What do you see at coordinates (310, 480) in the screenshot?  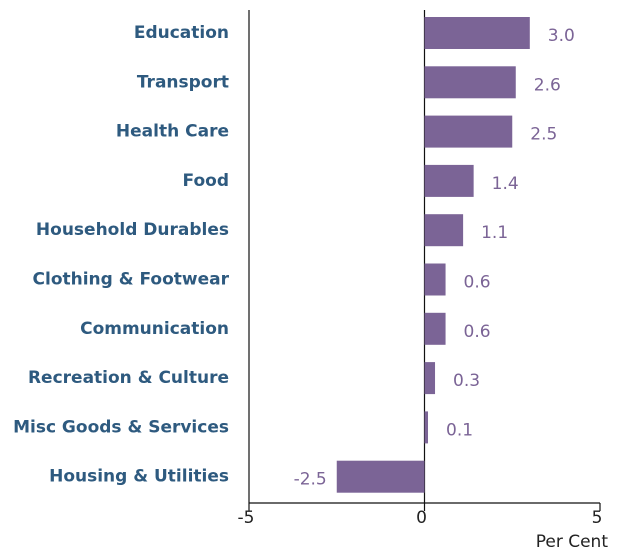 I see `value-label: -2.5` at bounding box center [310, 480].